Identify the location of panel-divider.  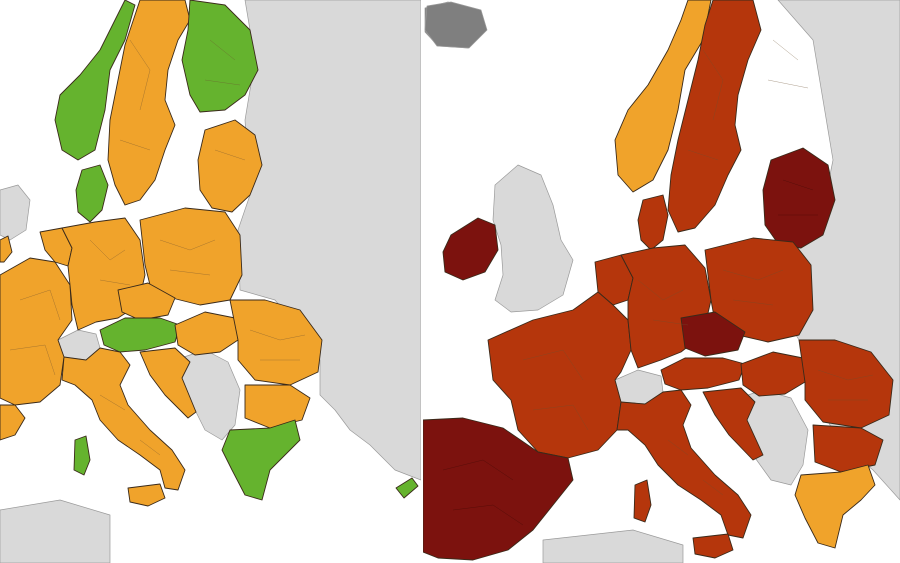
(422, 281).